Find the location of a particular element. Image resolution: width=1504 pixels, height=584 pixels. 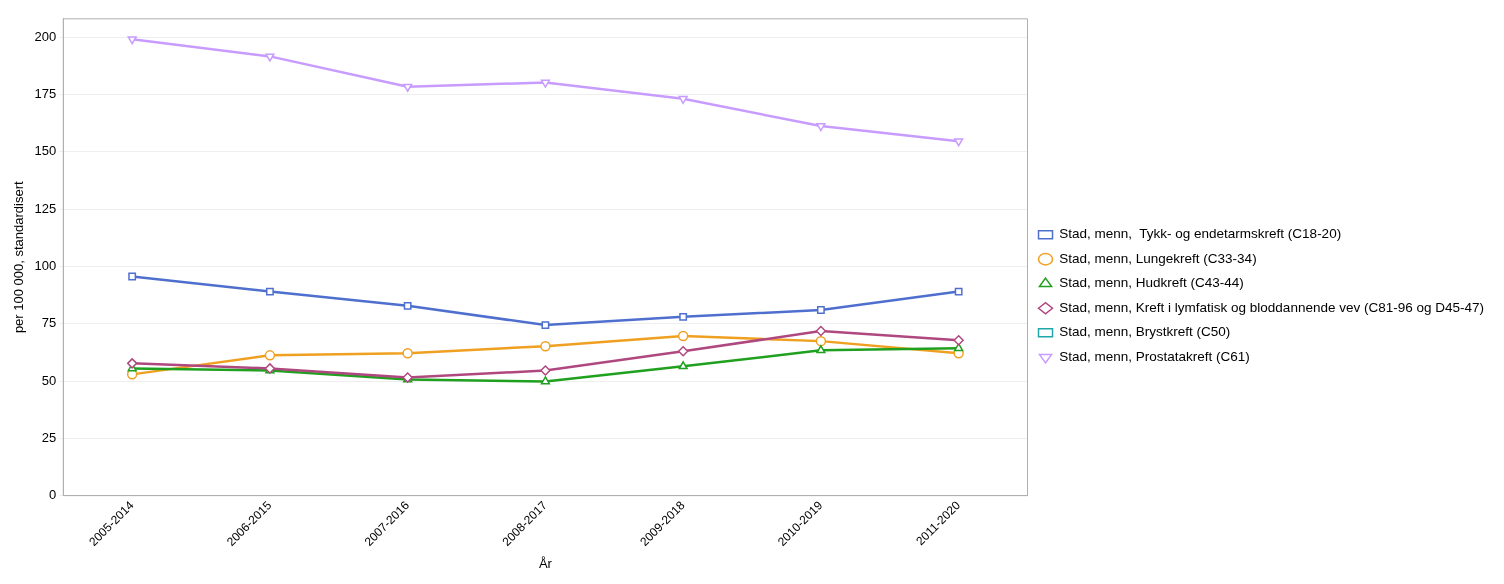

y-tick-label: 75 is located at coordinates (49, 323).